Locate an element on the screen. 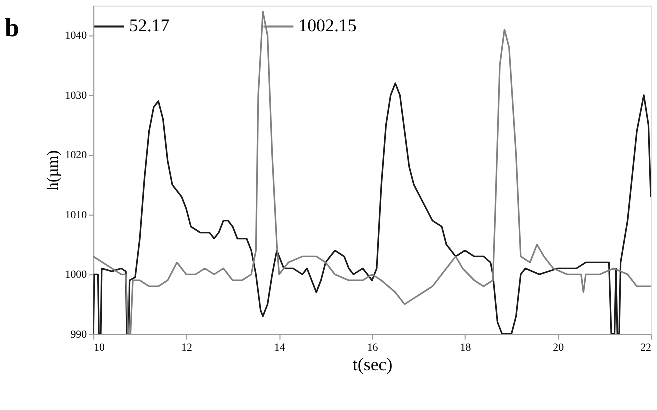  y-tick-label: 1000 is located at coordinates (76, 275).